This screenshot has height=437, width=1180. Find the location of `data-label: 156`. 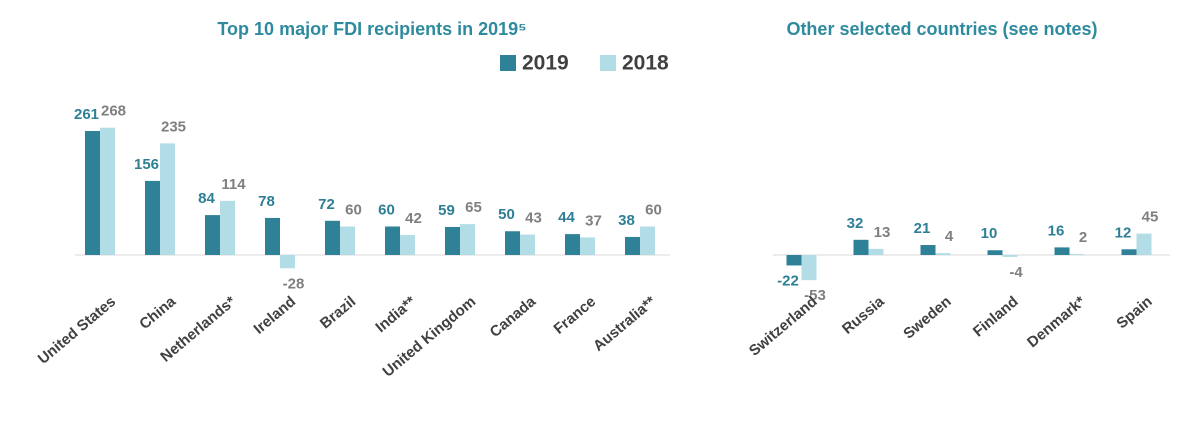

data-label: 156 is located at coordinates (146, 164).